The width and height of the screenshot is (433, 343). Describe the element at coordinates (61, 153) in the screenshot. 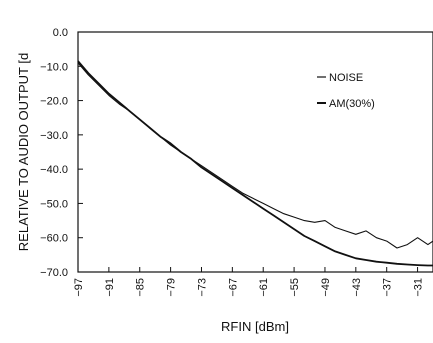

I see `y-axis: 0.0 −10.0 −20.0 −30.0 −40.0 −50.0 −60.0 −70.0` at that location.